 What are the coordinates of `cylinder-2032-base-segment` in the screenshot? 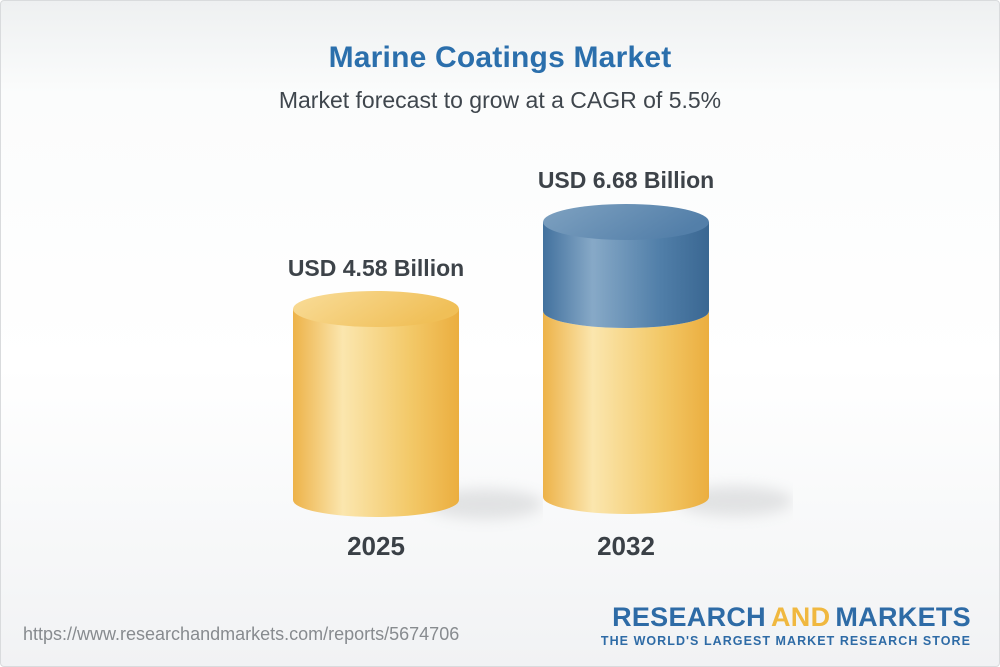 It's located at (626, 412).